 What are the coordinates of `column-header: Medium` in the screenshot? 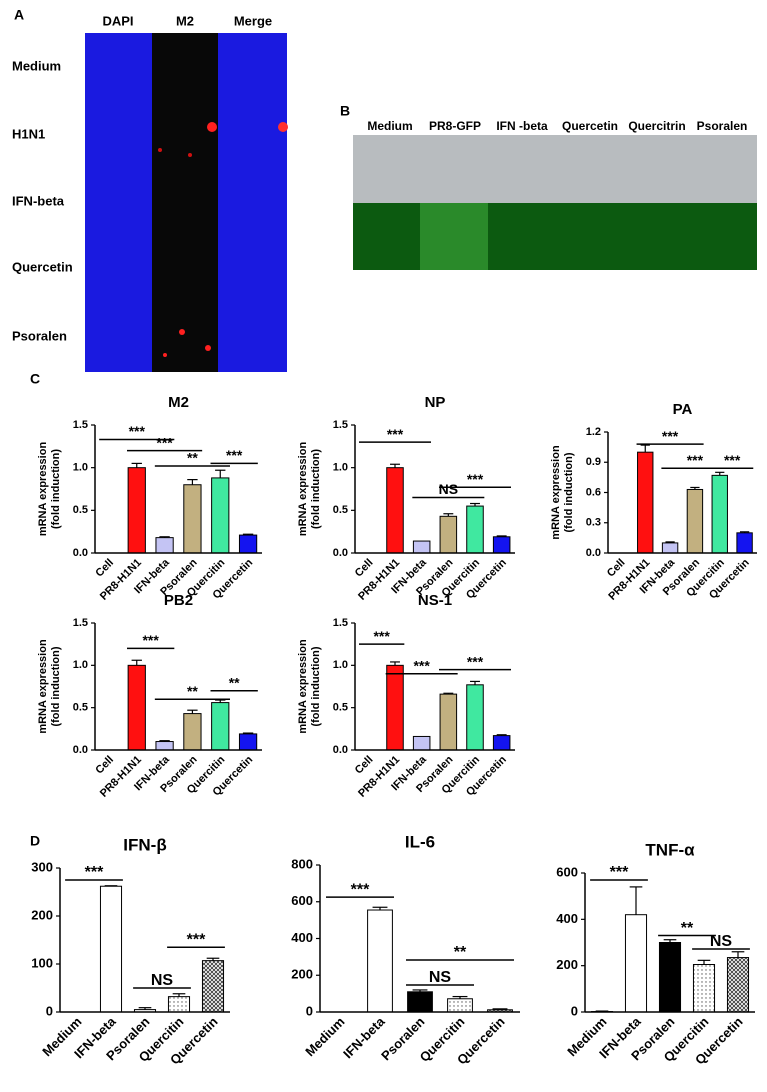 It's located at (389, 126).